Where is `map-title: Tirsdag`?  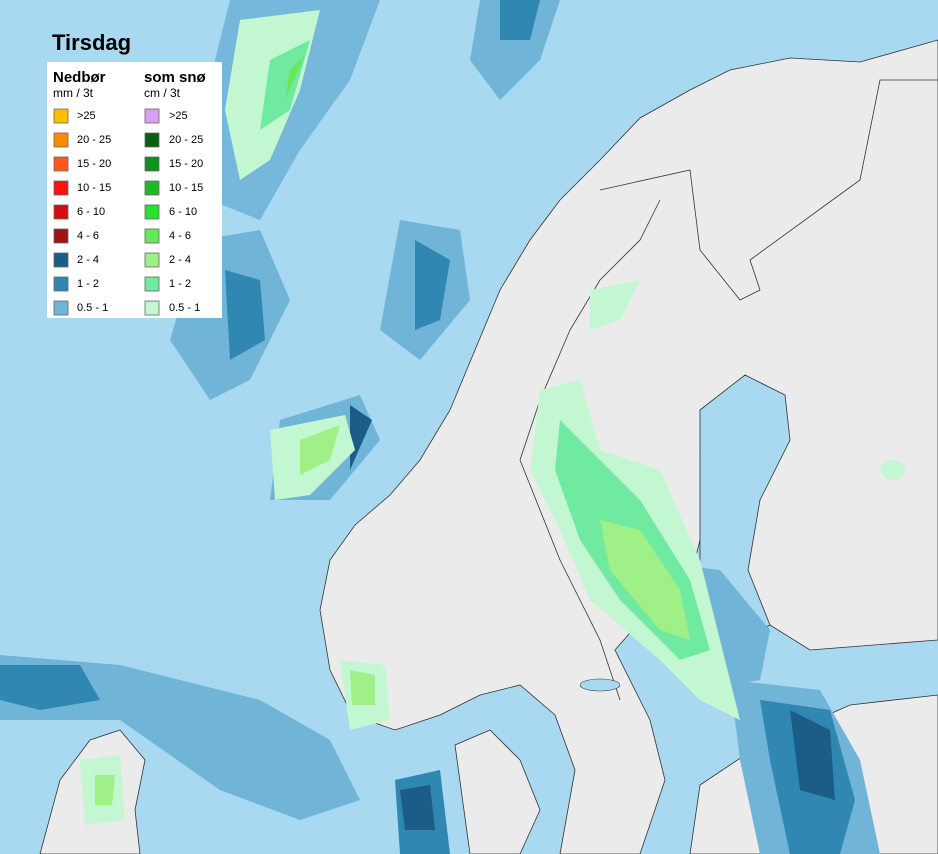
map-title: Tirsdag is located at coordinates (91, 42).